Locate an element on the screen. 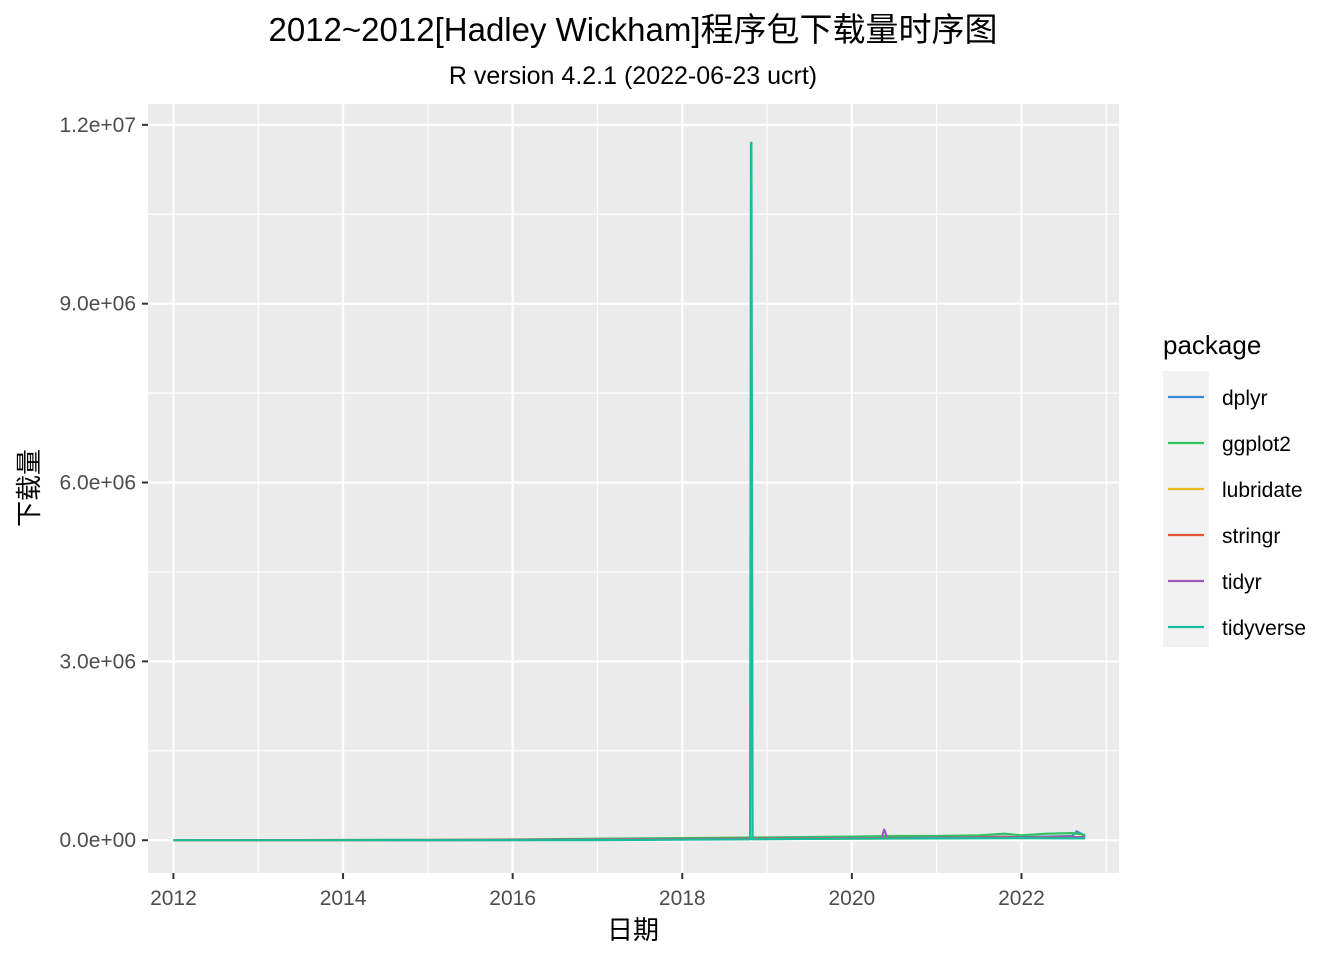 Image resolution: width=1344 pixels, height=960 pixels. legend-label-lubridate: lubridate is located at coordinates (1262, 490).